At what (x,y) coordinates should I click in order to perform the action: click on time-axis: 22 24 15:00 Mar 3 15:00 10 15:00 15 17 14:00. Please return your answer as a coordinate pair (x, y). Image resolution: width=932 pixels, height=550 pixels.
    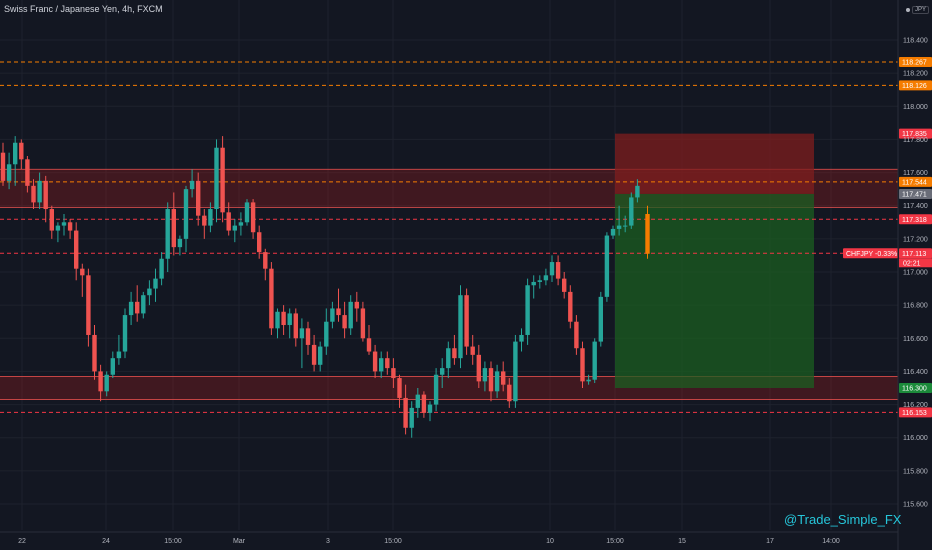
    Looking at the image, I should click on (449, 538).